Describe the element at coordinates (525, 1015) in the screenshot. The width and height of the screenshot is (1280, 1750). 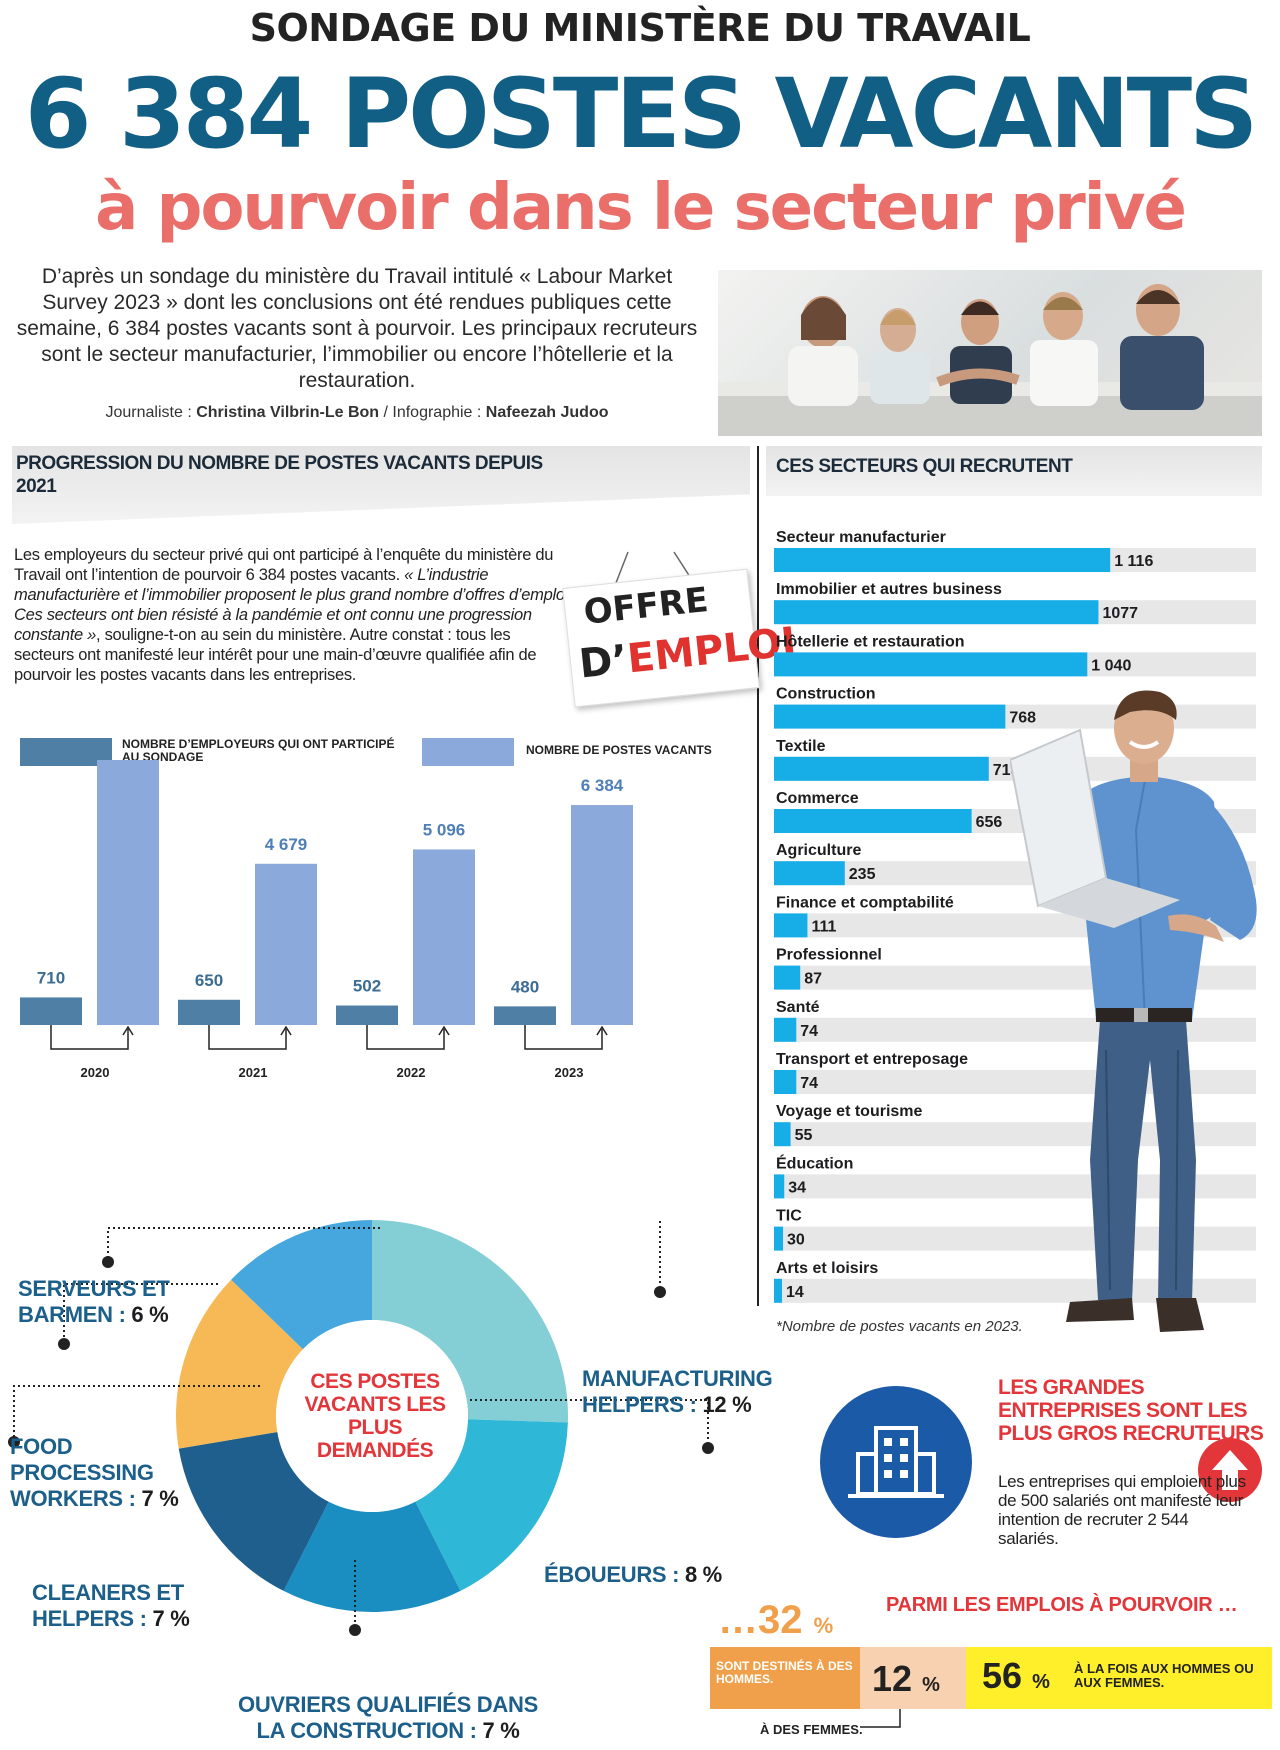
I see `bar-employers-2023` at that location.